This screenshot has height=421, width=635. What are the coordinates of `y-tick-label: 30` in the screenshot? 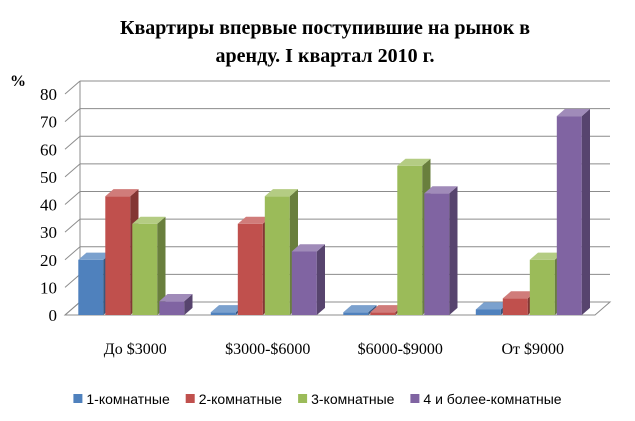 It's located at (48, 232).